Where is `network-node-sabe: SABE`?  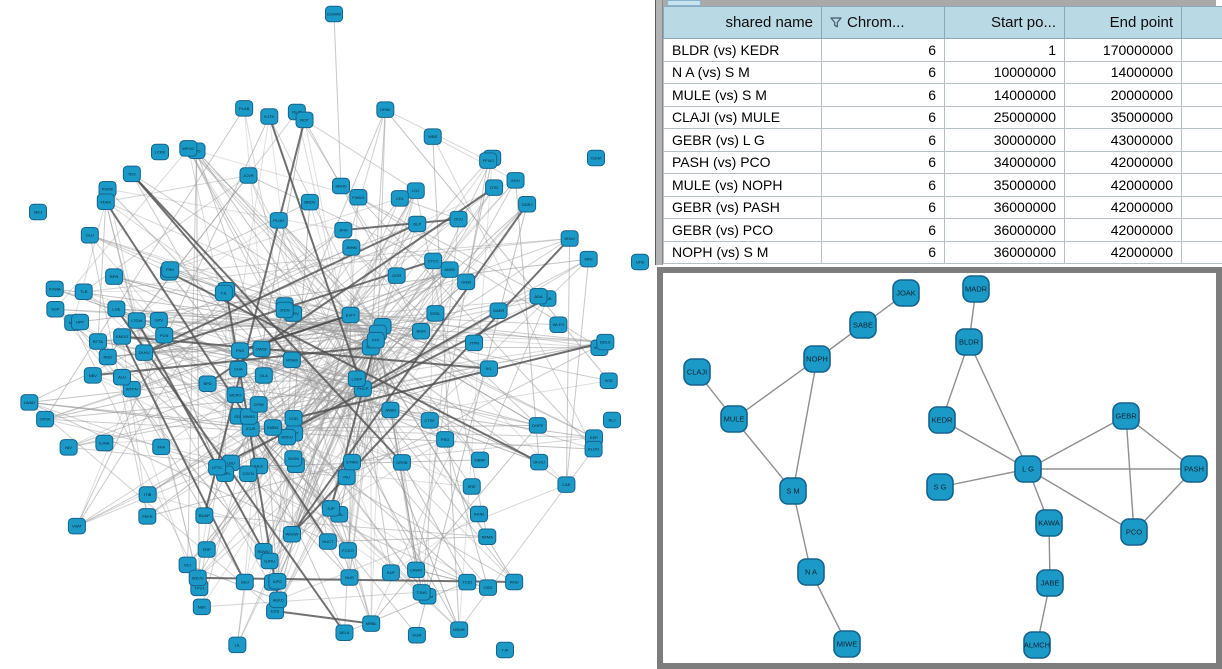
network-node-sabe: SABE is located at coordinates (863, 325).